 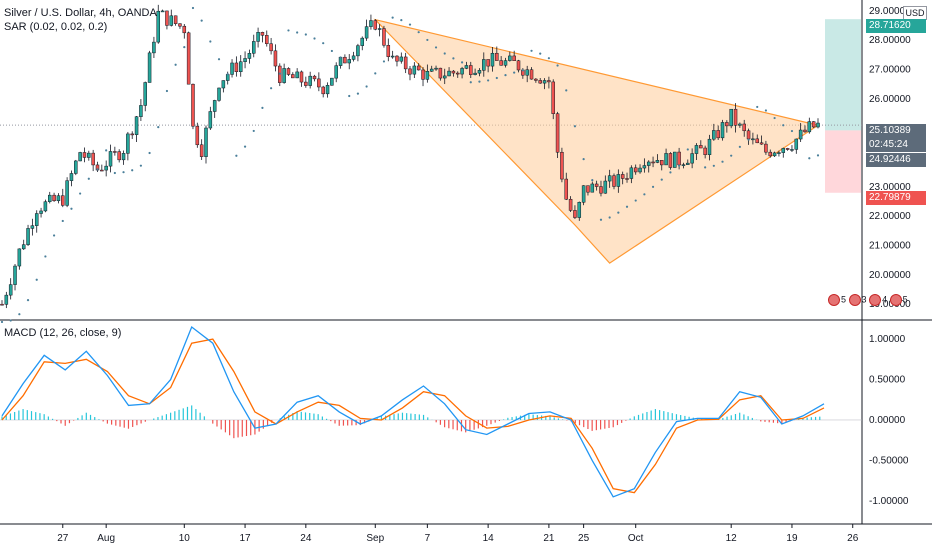 What do you see at coordinates (905, 299) in the screenshot?
I see `alert-count: 5` at bounding box center [905, 299].